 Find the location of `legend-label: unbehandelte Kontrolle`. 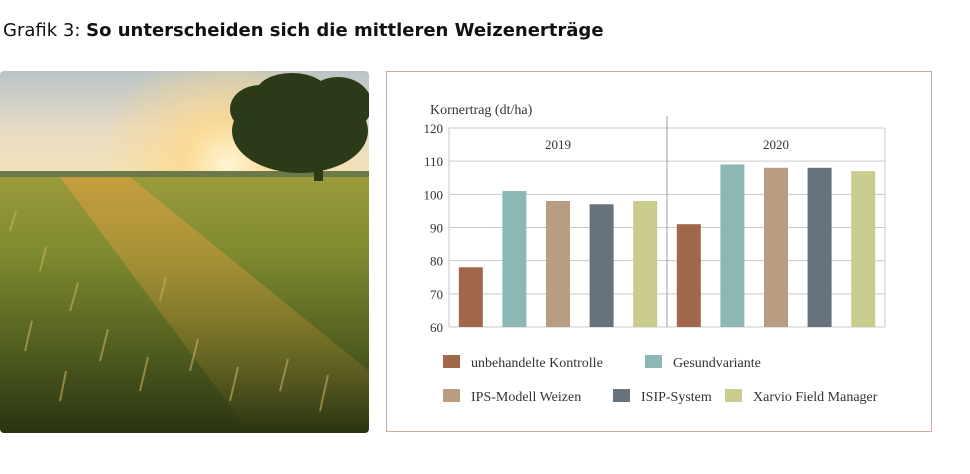

legend-label: unbehandelte Kontrolle is located at coordinates (537, 363).